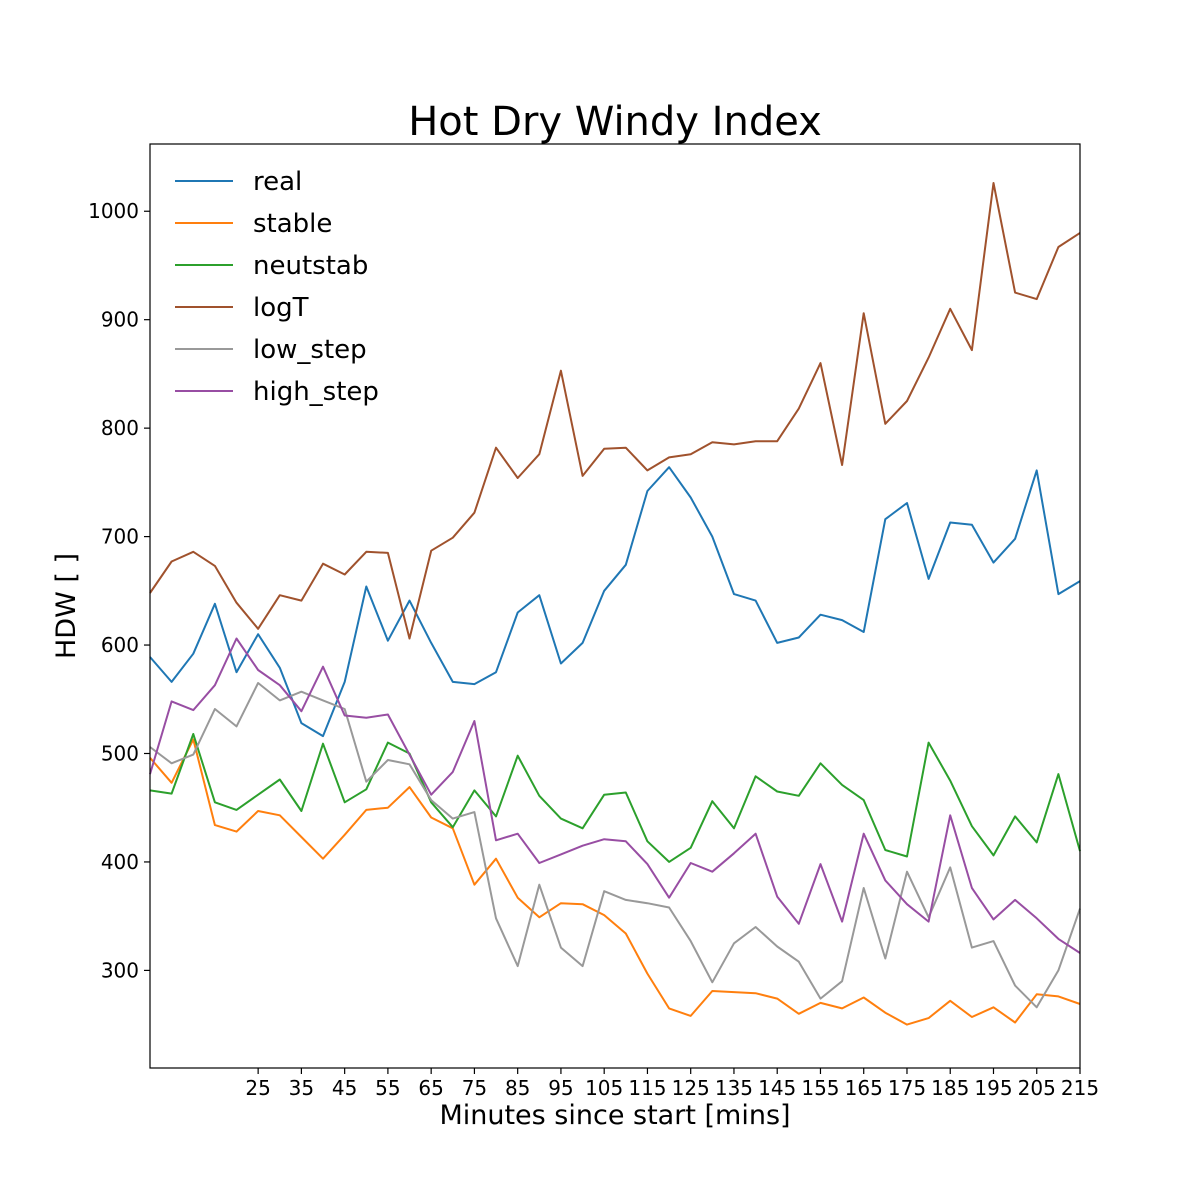  I want to click on y-axis-label: HDW [ ], so click(66, 606).